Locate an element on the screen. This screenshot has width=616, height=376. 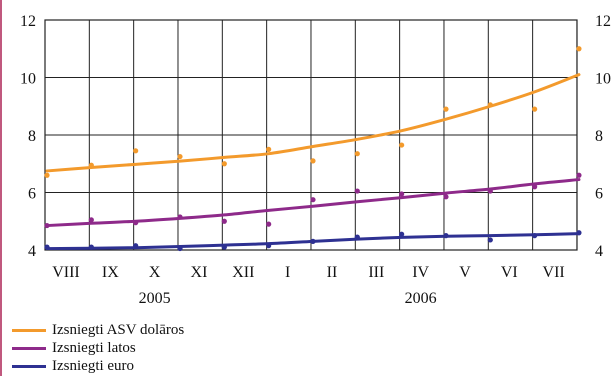
legend-item-usd: Izsniegti ASV dolāros is located at coordinates (98, 330).